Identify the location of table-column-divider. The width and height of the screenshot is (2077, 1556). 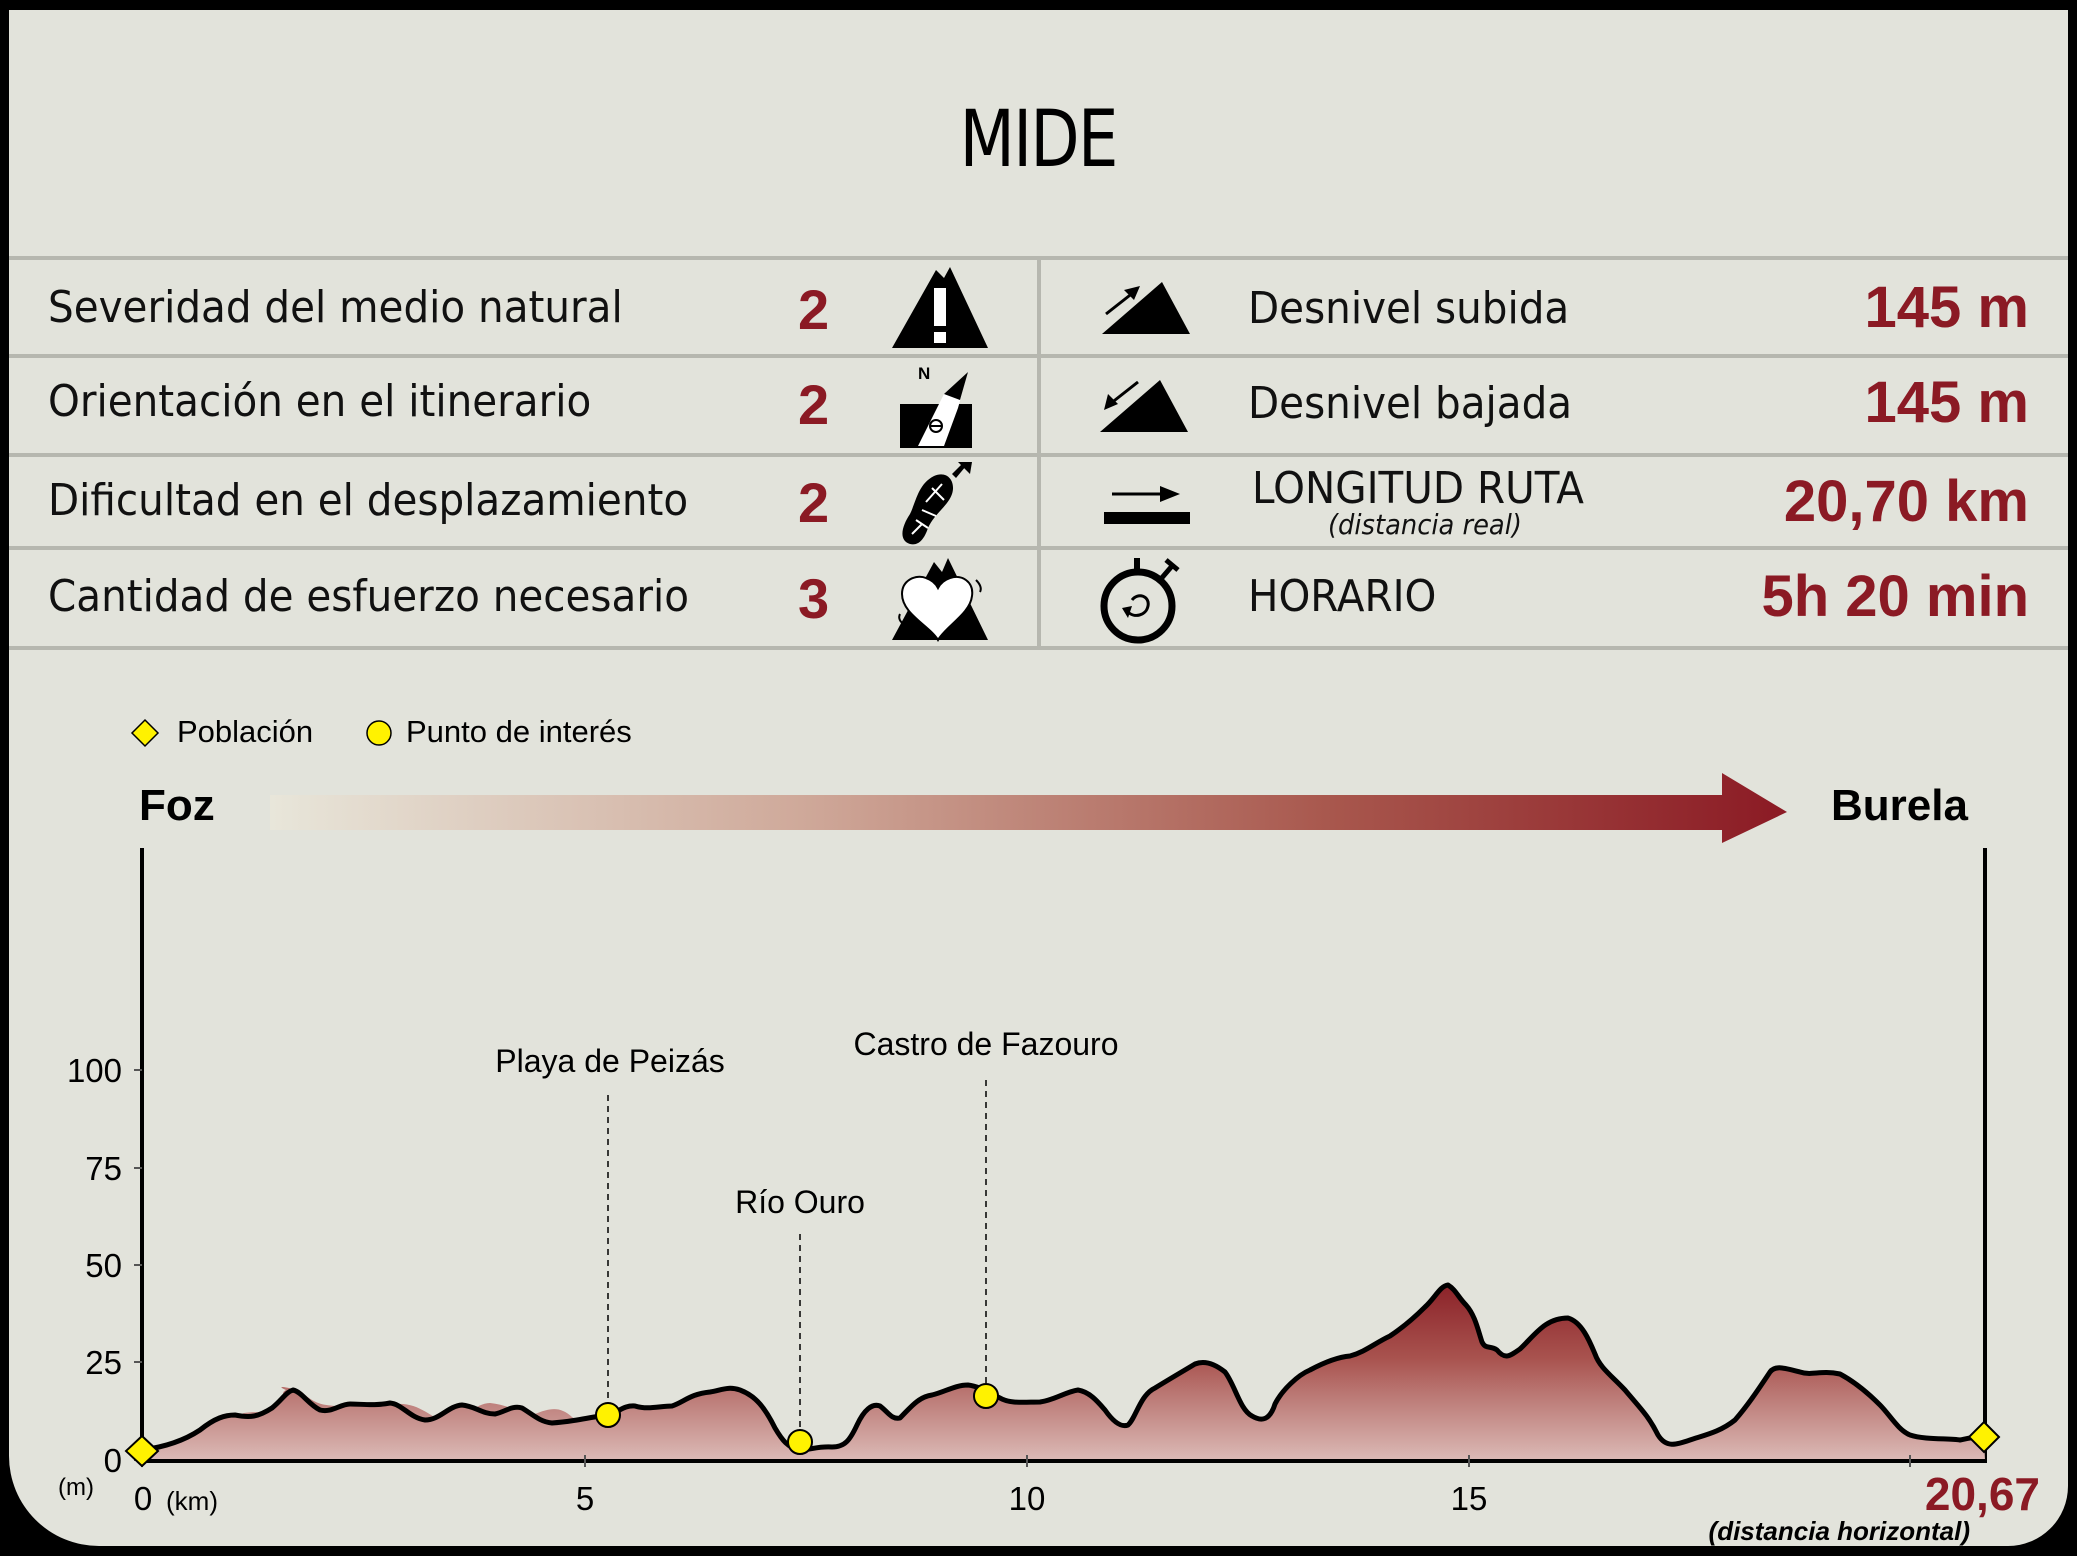
(1039, 453).